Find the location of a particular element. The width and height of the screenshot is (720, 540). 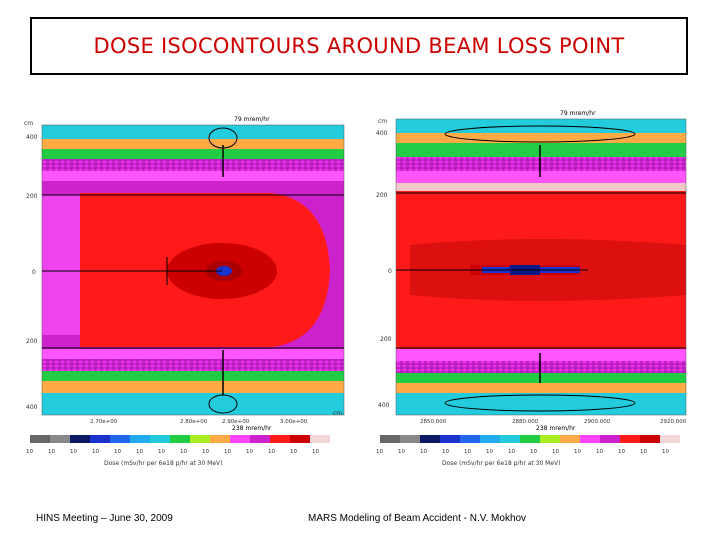

left-unit-label: cm is located at coordinates (28, 123).